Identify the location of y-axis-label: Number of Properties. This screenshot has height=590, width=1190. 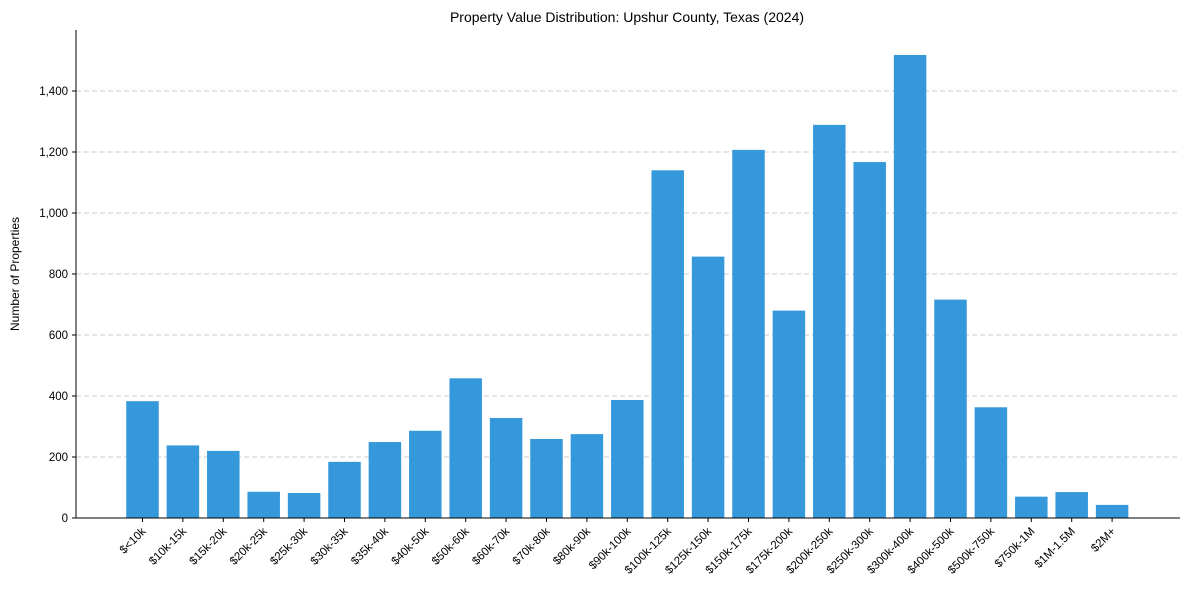
(15, 274).